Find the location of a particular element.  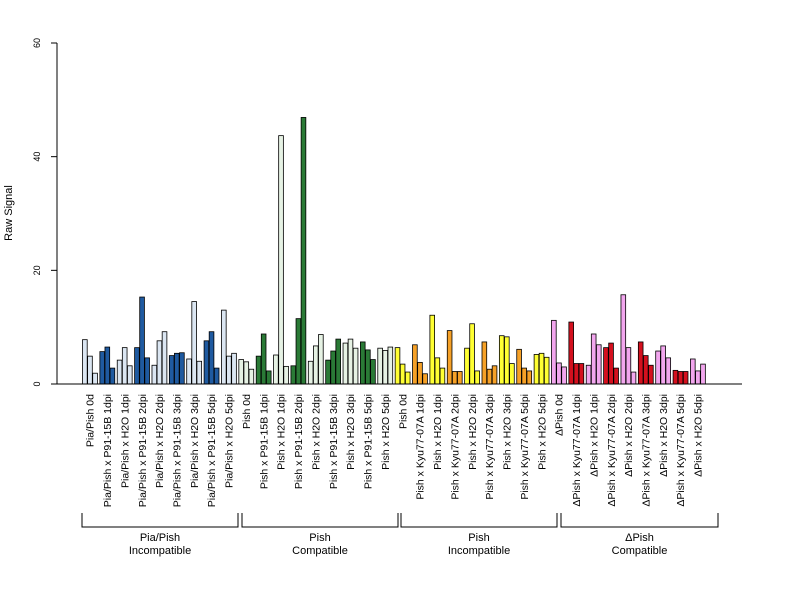

x-tick-label: Pia/Pish x P91-15B 3dpi is located at coordinates (178, 450).